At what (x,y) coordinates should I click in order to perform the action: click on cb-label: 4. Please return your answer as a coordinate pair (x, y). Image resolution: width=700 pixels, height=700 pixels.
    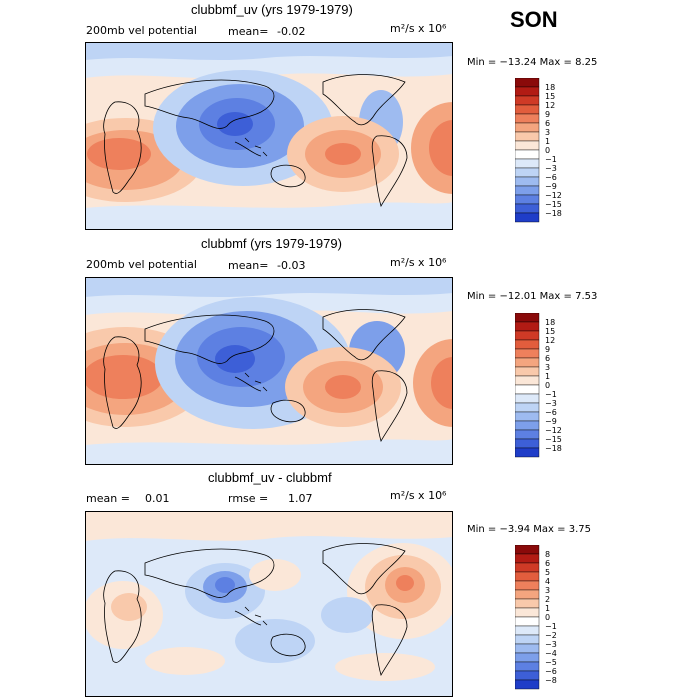
    Looking at the image, I should click on (547, 581).